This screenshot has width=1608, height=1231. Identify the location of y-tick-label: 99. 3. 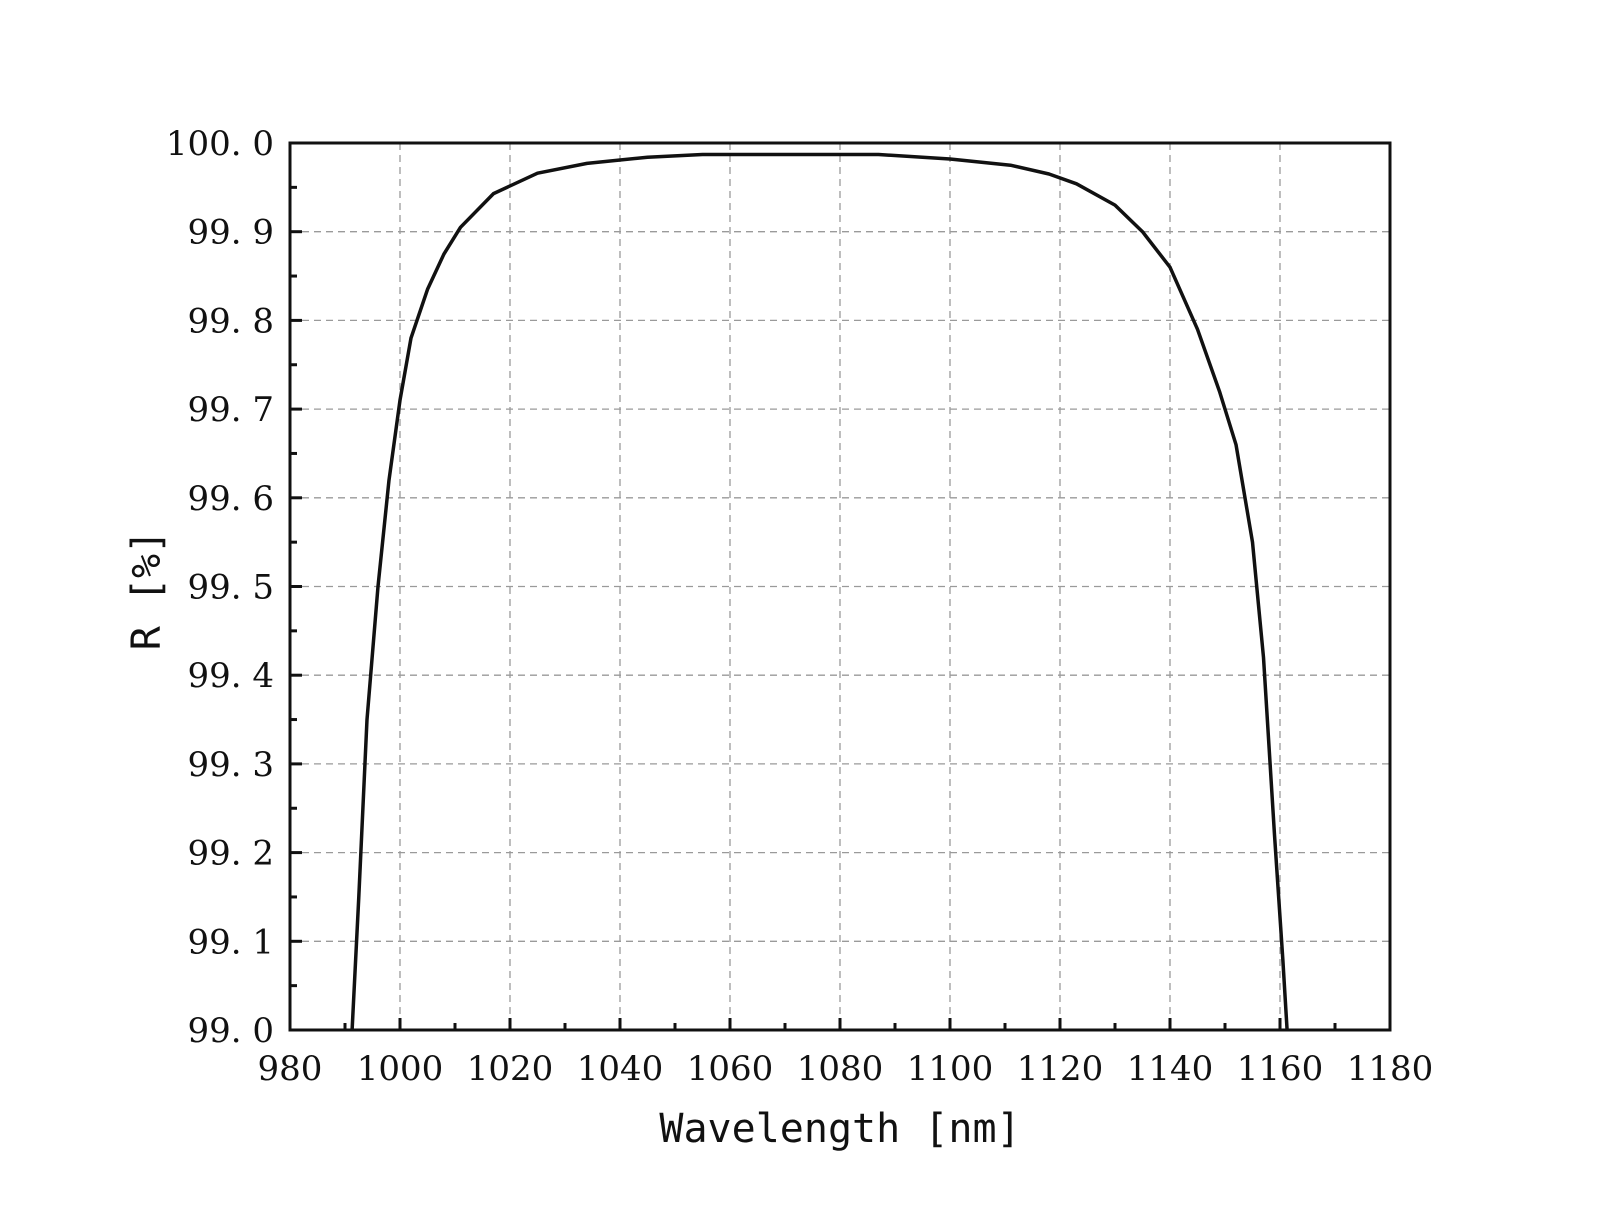
(230, 765).